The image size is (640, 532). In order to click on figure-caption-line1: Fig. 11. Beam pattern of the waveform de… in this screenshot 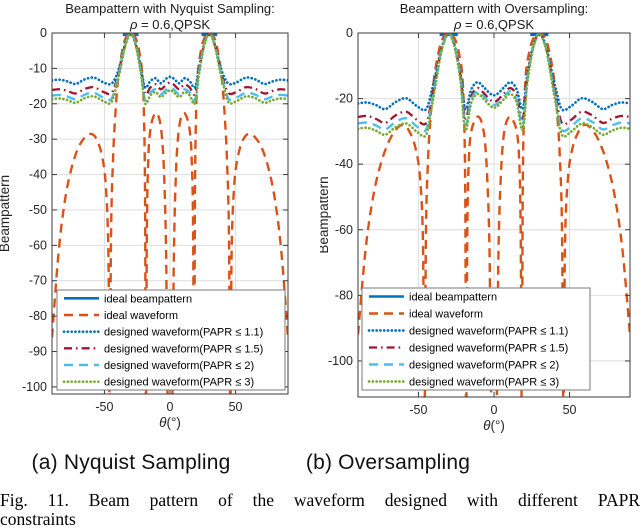, I will do `click(320, 500)`.